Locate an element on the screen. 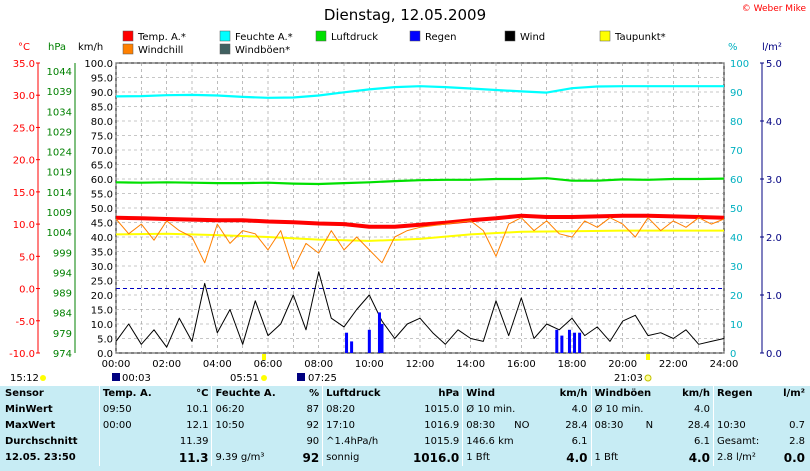 This screenshot has width=810, height=471. press-tick-label: 1029 is located at coordinates (59, 132).